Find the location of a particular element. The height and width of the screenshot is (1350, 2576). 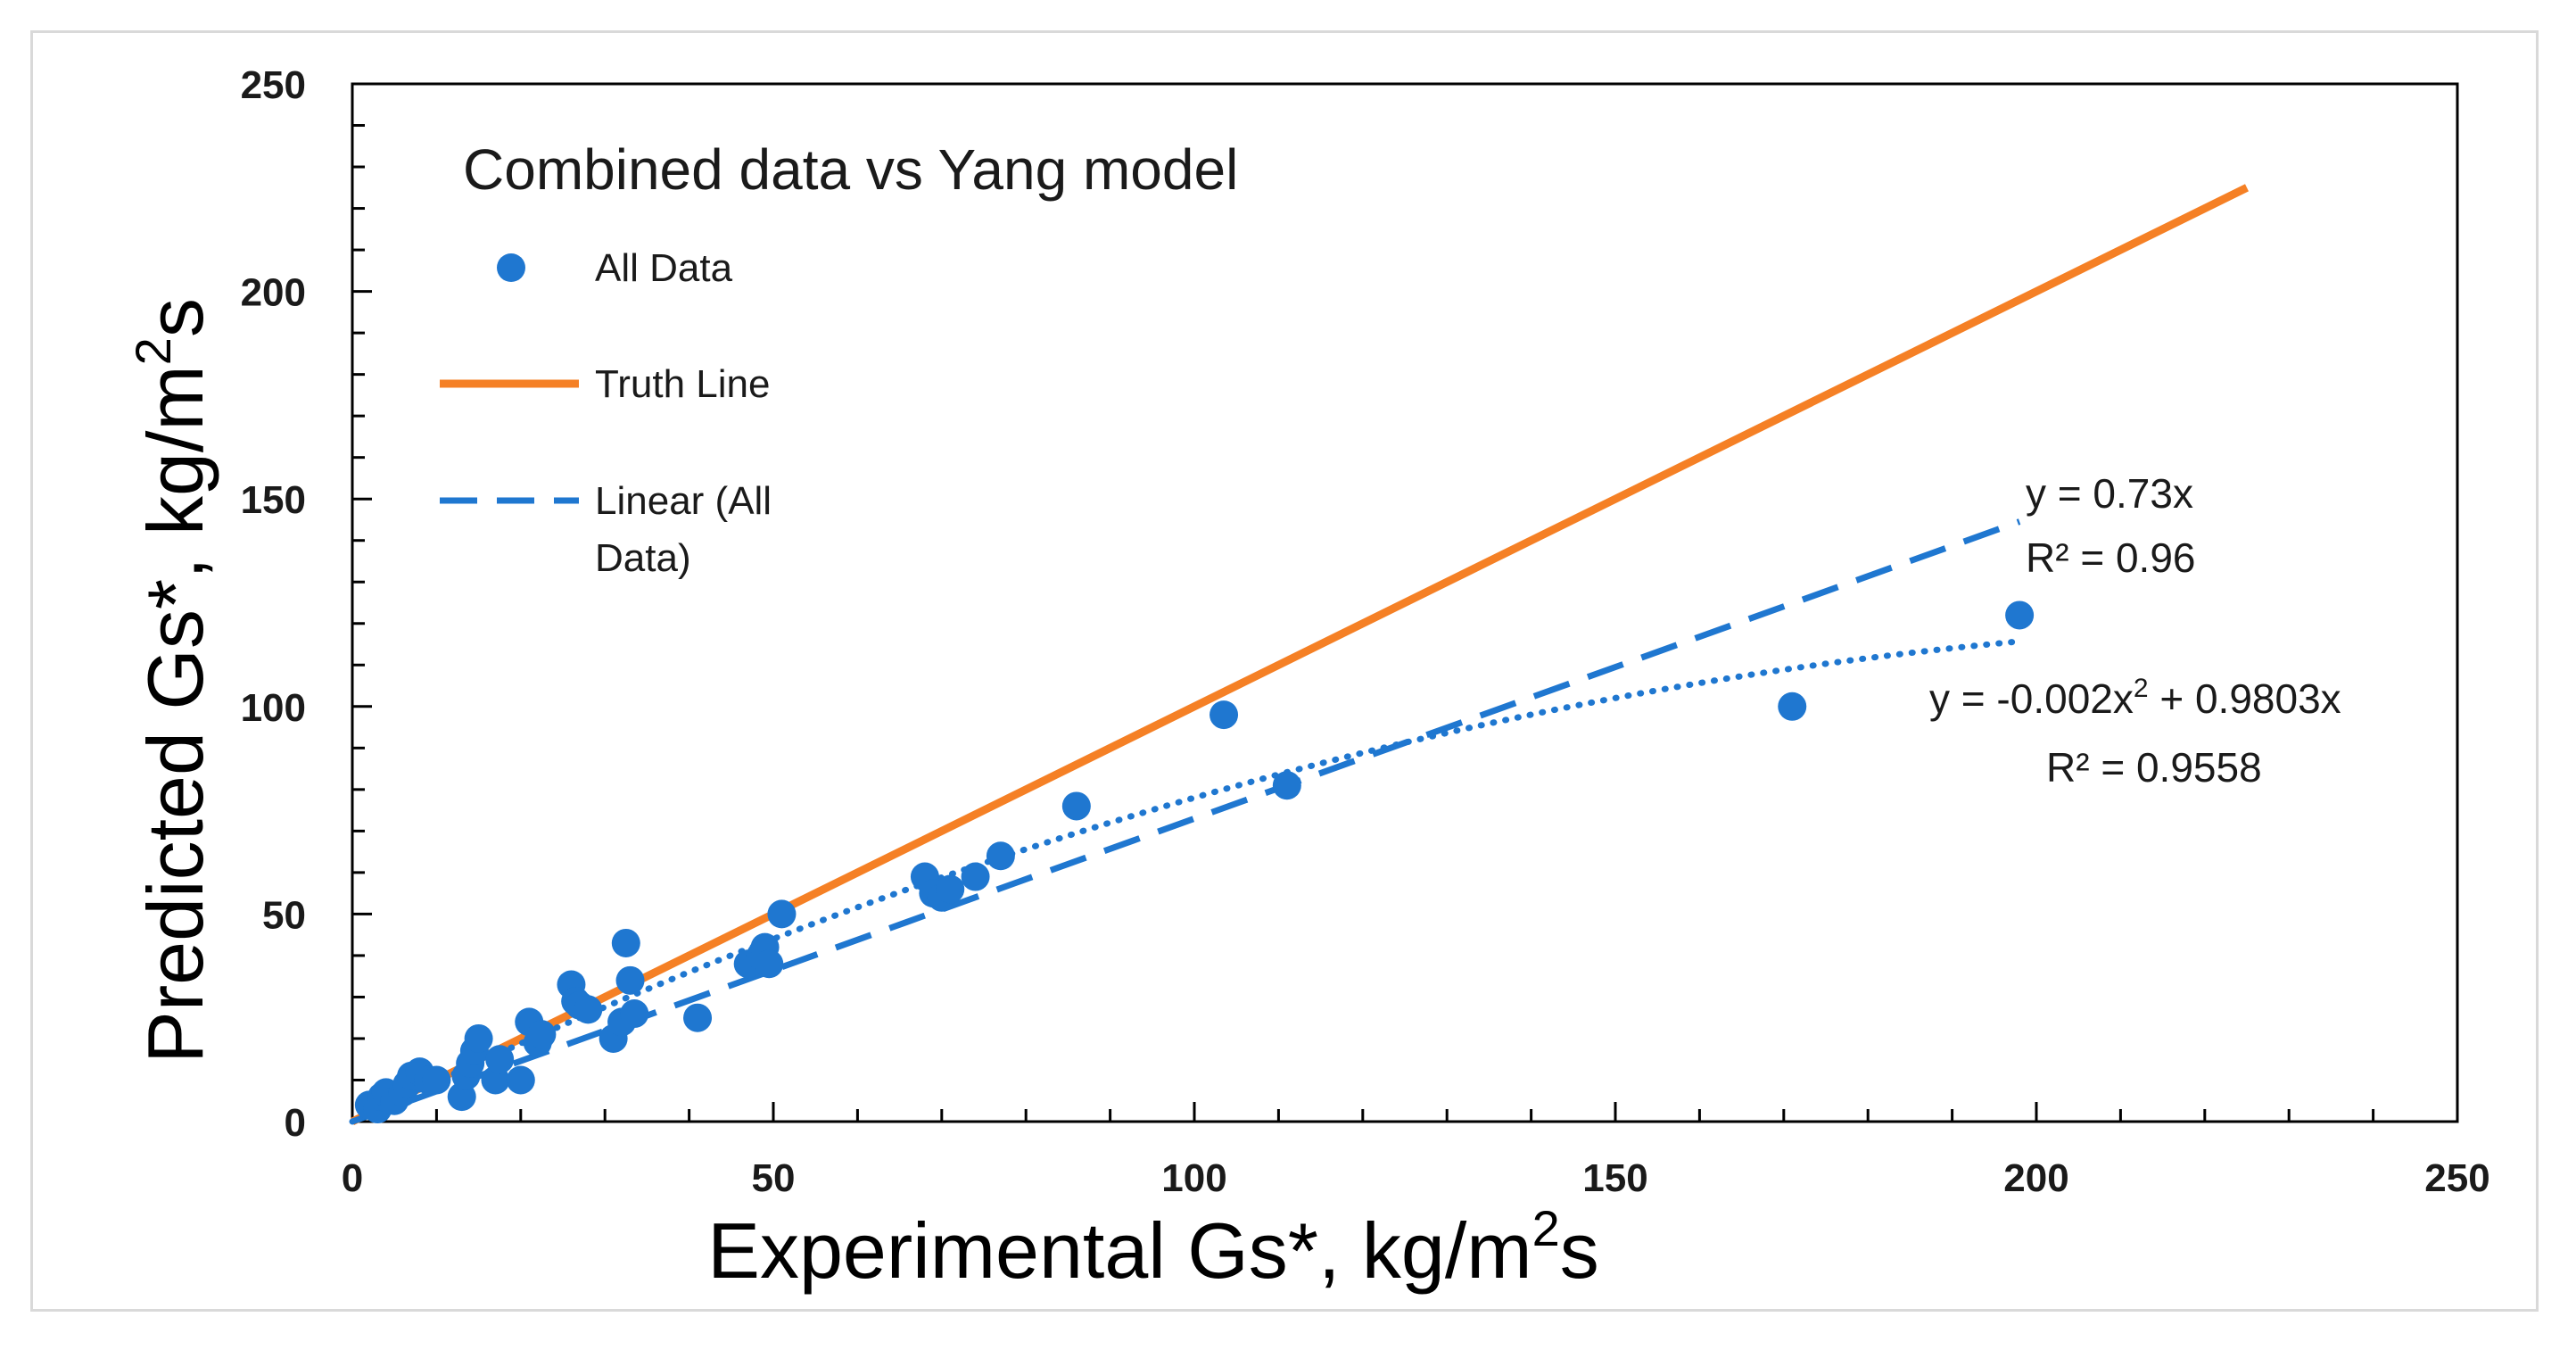

y-tick-label: 100 is located at coordinates (274, 708).